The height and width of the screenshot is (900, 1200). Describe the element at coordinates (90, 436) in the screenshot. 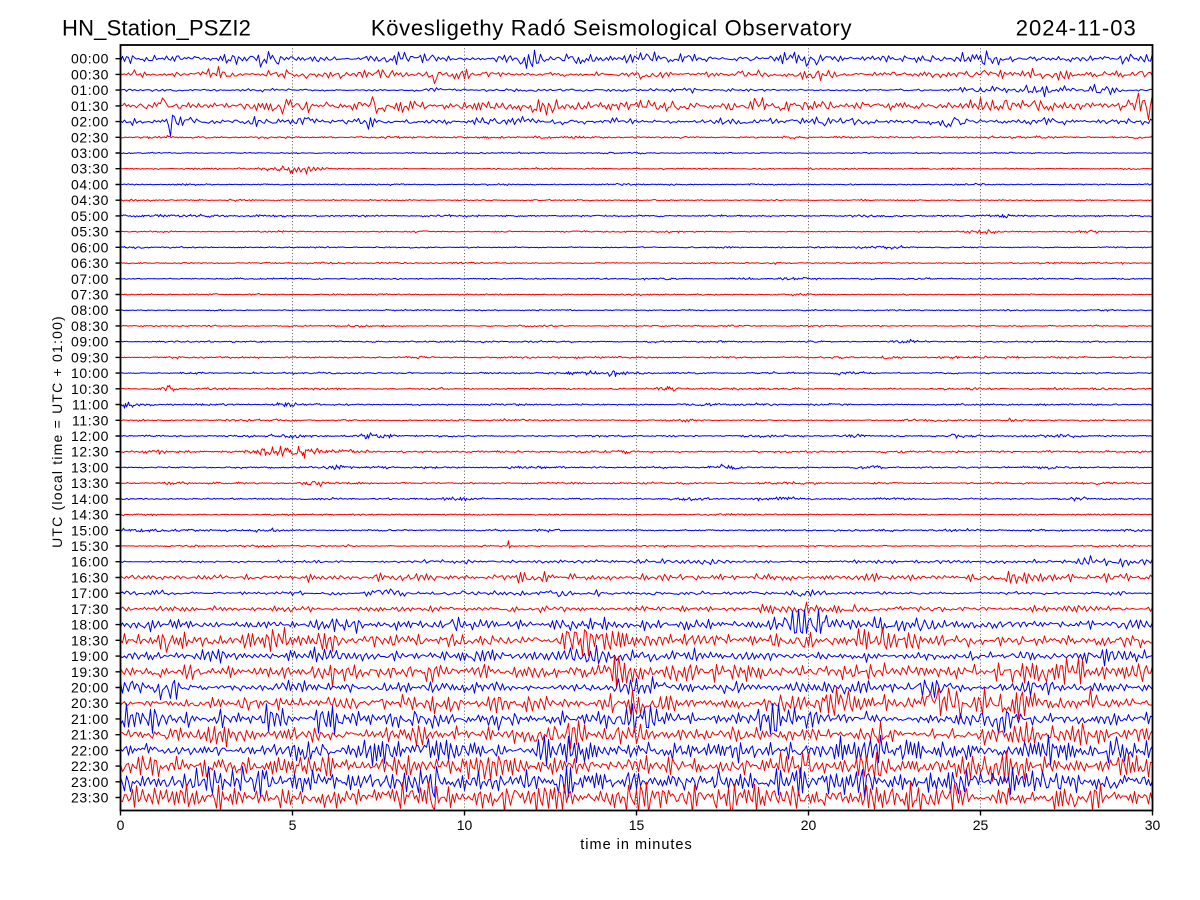

I see `svg-text: 12:00` at that location.